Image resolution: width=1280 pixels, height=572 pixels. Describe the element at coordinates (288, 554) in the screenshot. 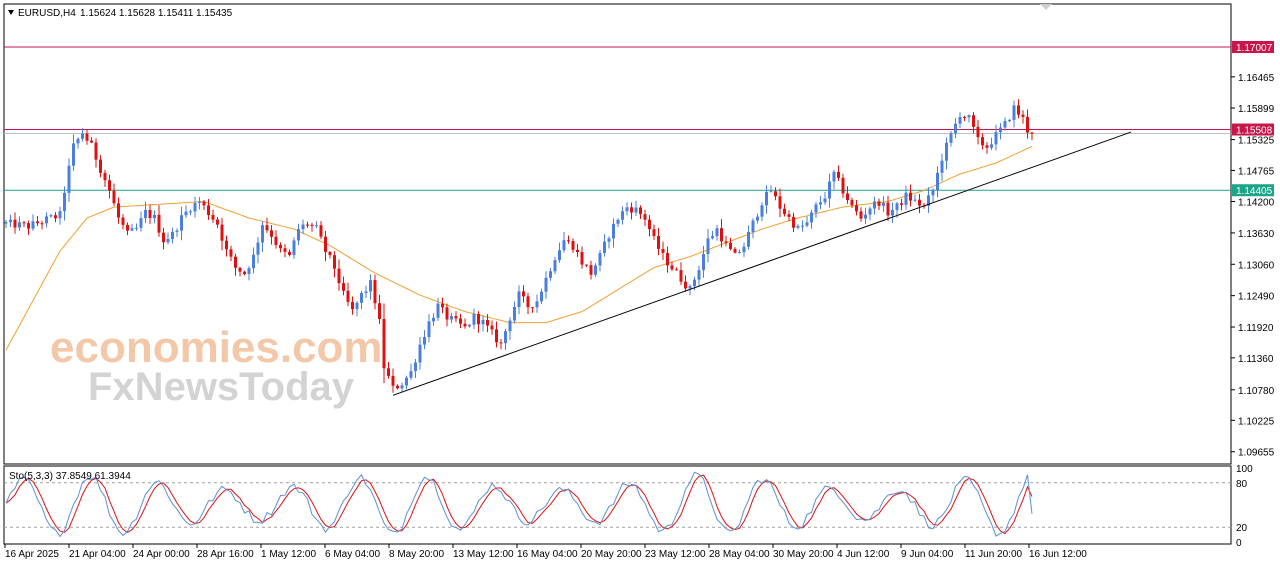

I see `time-tick-label: 1 May 12:00` at that location.